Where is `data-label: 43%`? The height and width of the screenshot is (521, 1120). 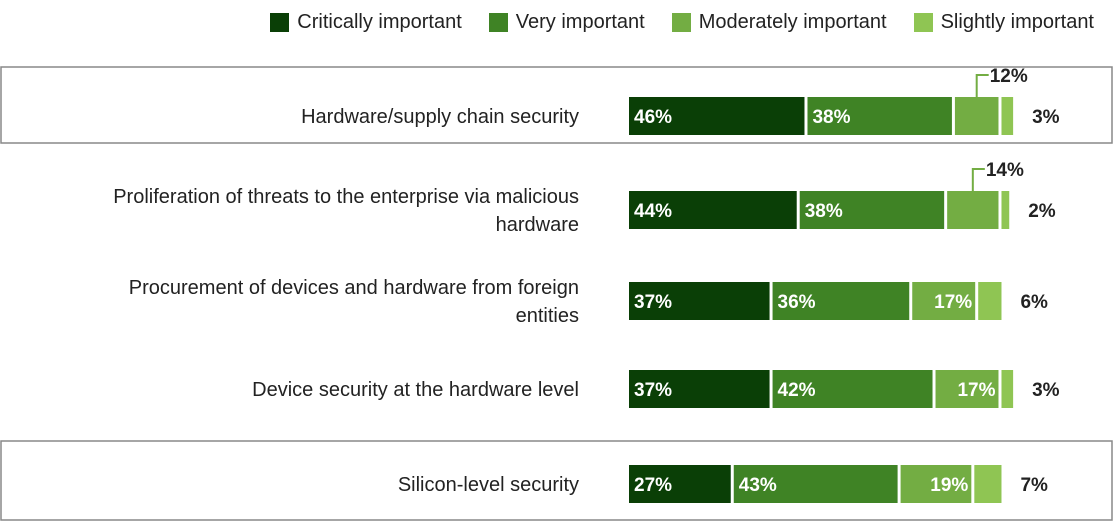 data-label: 43% is located at coordinates (758, 485).